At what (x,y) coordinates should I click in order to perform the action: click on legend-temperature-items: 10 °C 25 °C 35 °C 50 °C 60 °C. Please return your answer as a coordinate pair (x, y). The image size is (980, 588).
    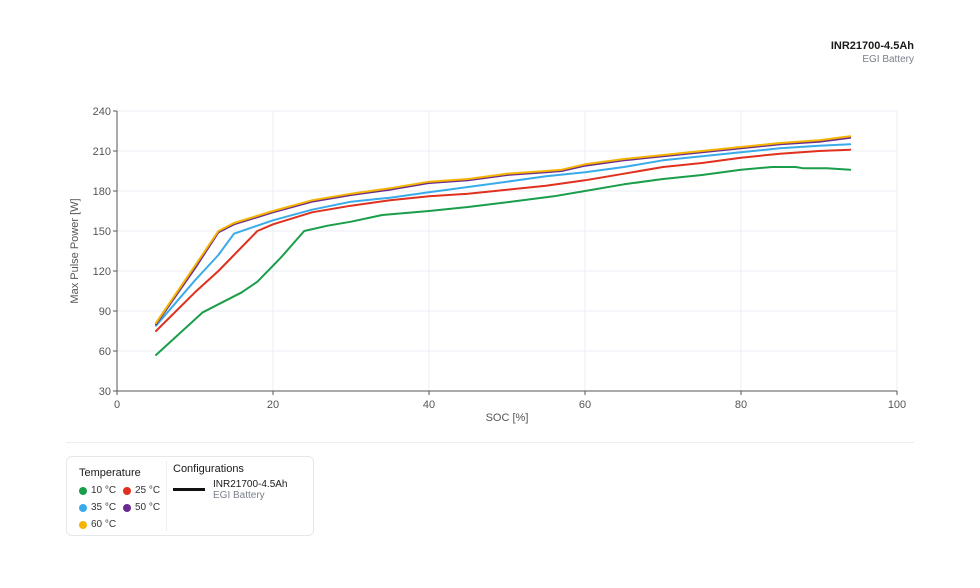
    Looking at the image, I should click on (124, 507).